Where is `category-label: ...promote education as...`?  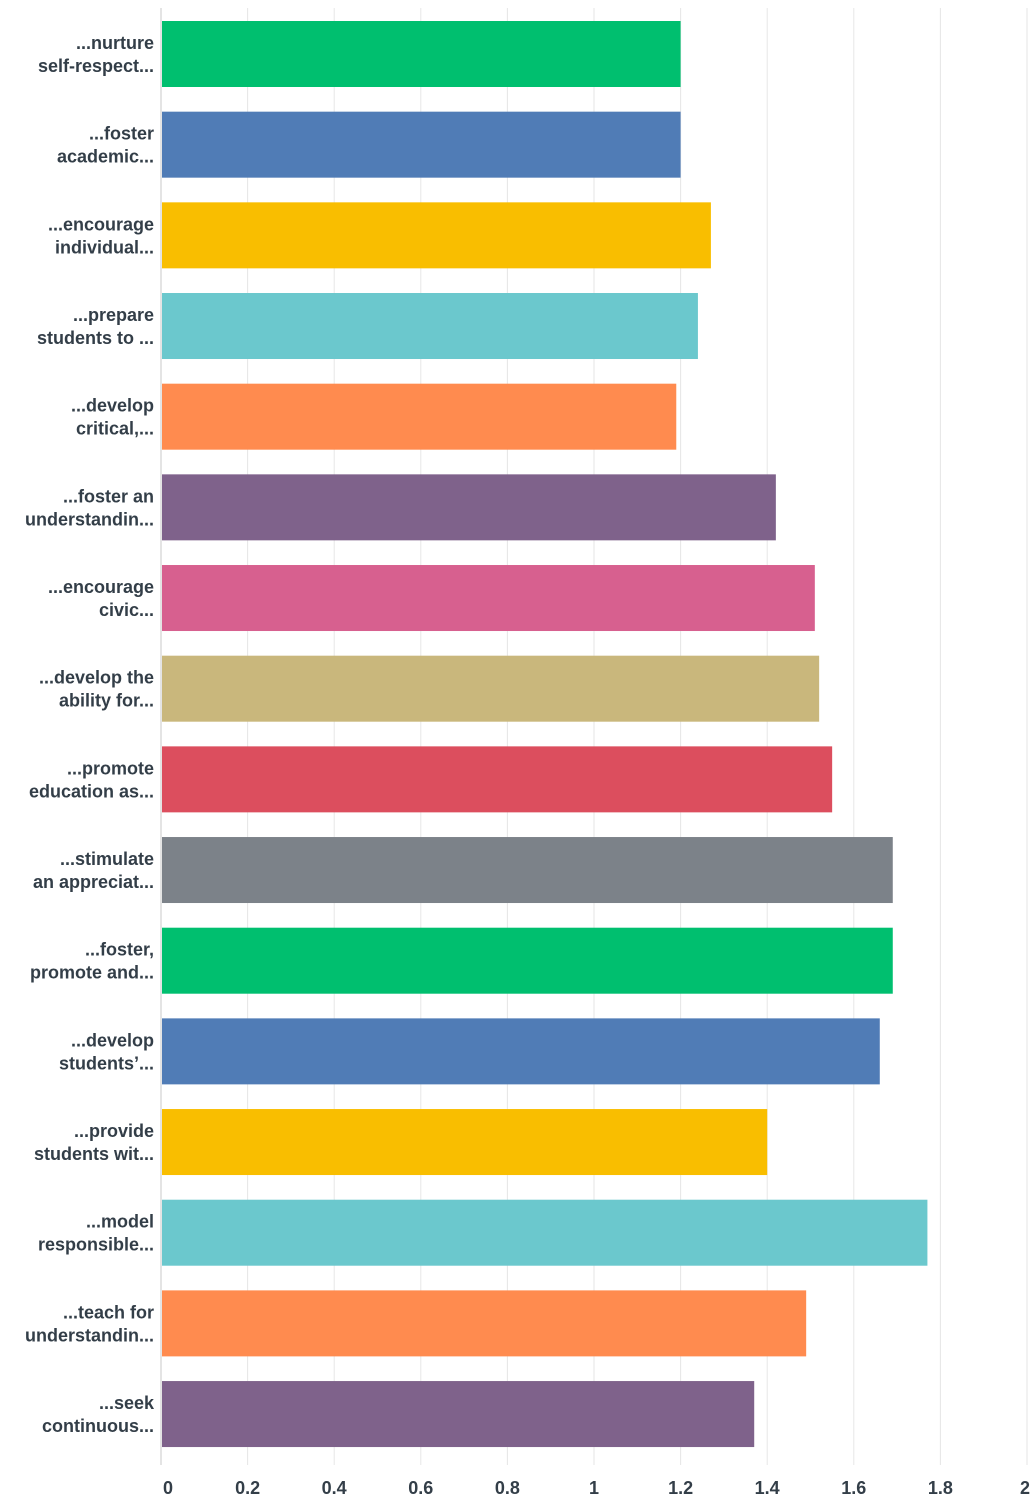
category-label: ...promote education as... is located at coordinates (91, 779).